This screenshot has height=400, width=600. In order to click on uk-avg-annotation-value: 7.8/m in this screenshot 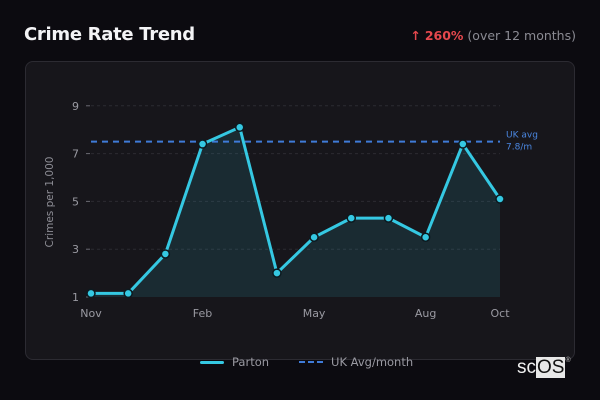, I will do `click(519, 148)`.